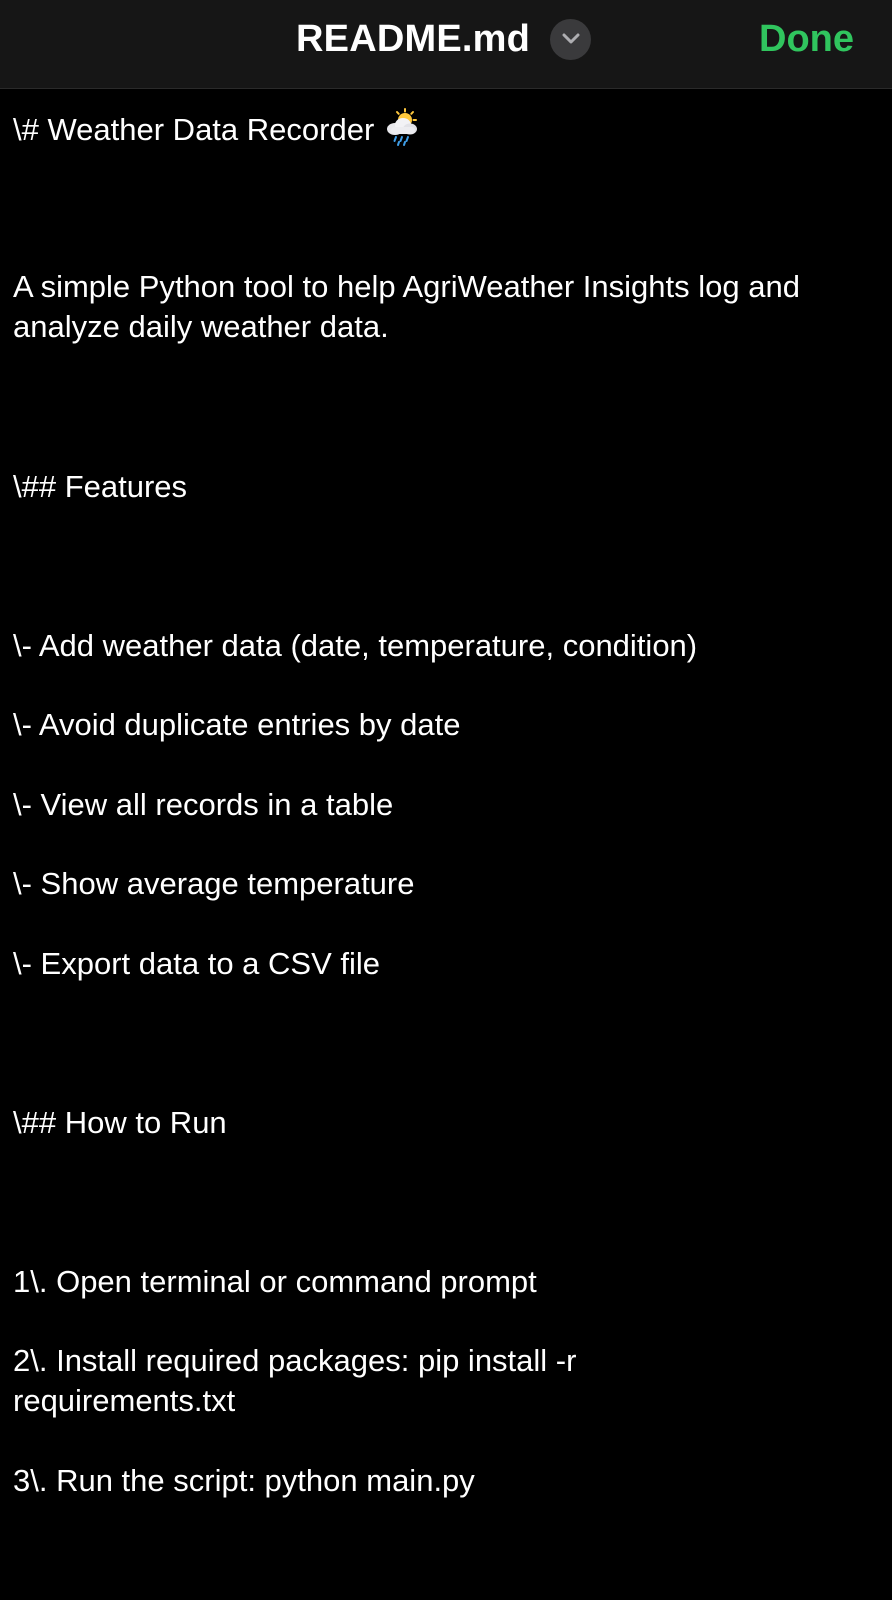 The width and height of the screenshot is (892, 1600). What do you see at coordinates (443, 129) in the screenshot?
I see `editor-line-heading-1: \# Weather Data Recorder` at bounding box center [443, 129].